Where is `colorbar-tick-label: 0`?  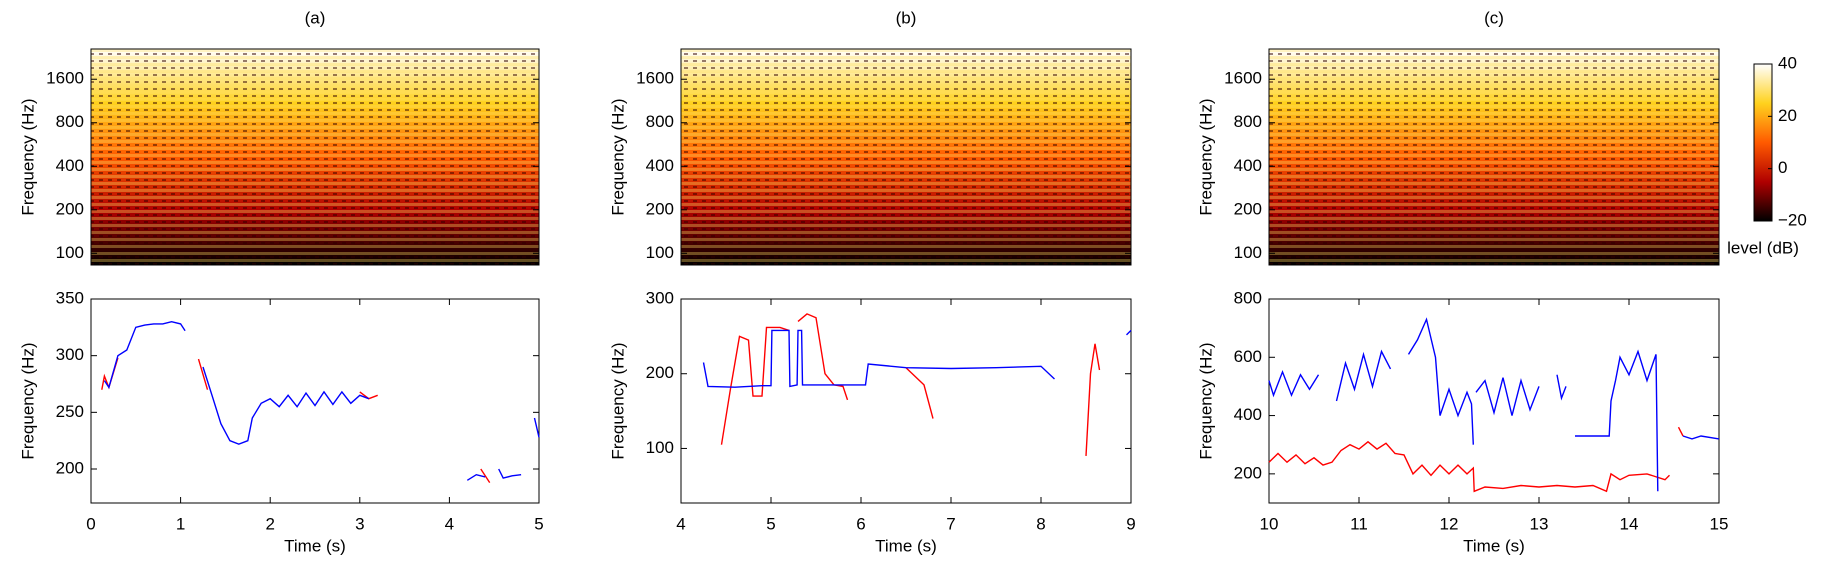
colorbar-tick-label: 0 is located at coordinates (1782, 167).